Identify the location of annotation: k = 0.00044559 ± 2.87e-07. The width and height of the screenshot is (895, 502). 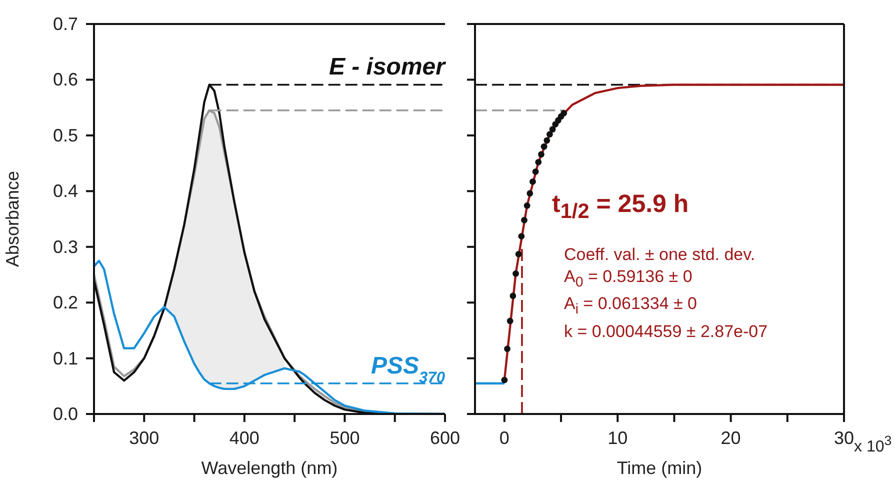
(666, 331).